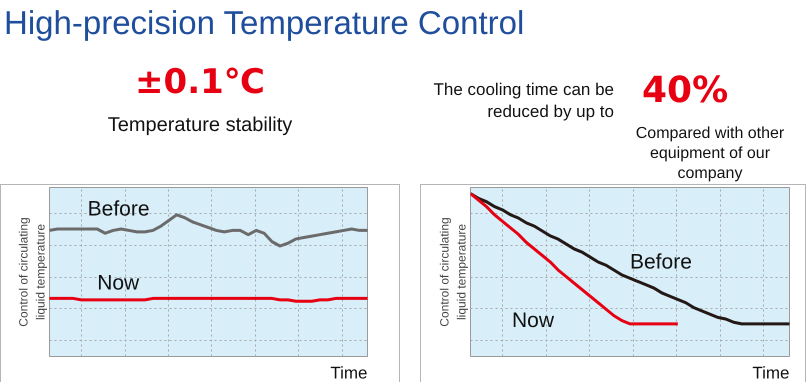  What do you see at coordinates (200, 125) in the screenshot?
I see `text: Temperature stability` at bounding box center [200, 125].